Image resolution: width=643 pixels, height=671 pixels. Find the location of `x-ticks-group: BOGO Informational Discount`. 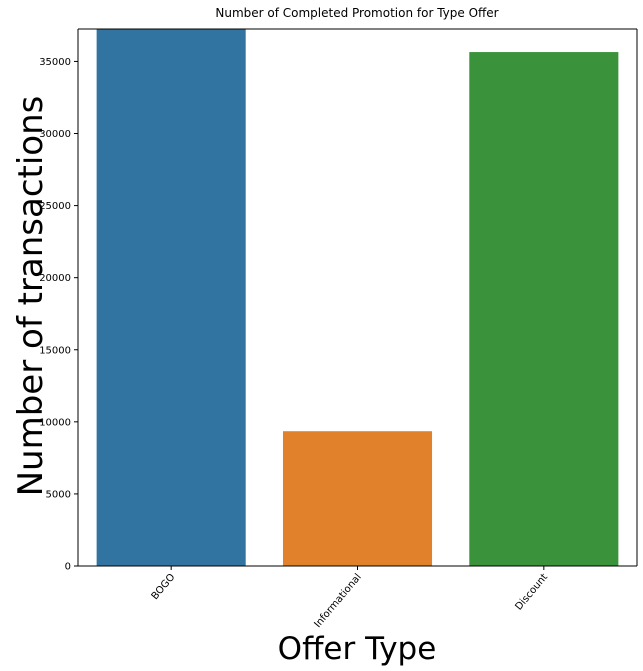

x-ticks-group: BOGO Informational Discount is located at coordinates (350, 598).